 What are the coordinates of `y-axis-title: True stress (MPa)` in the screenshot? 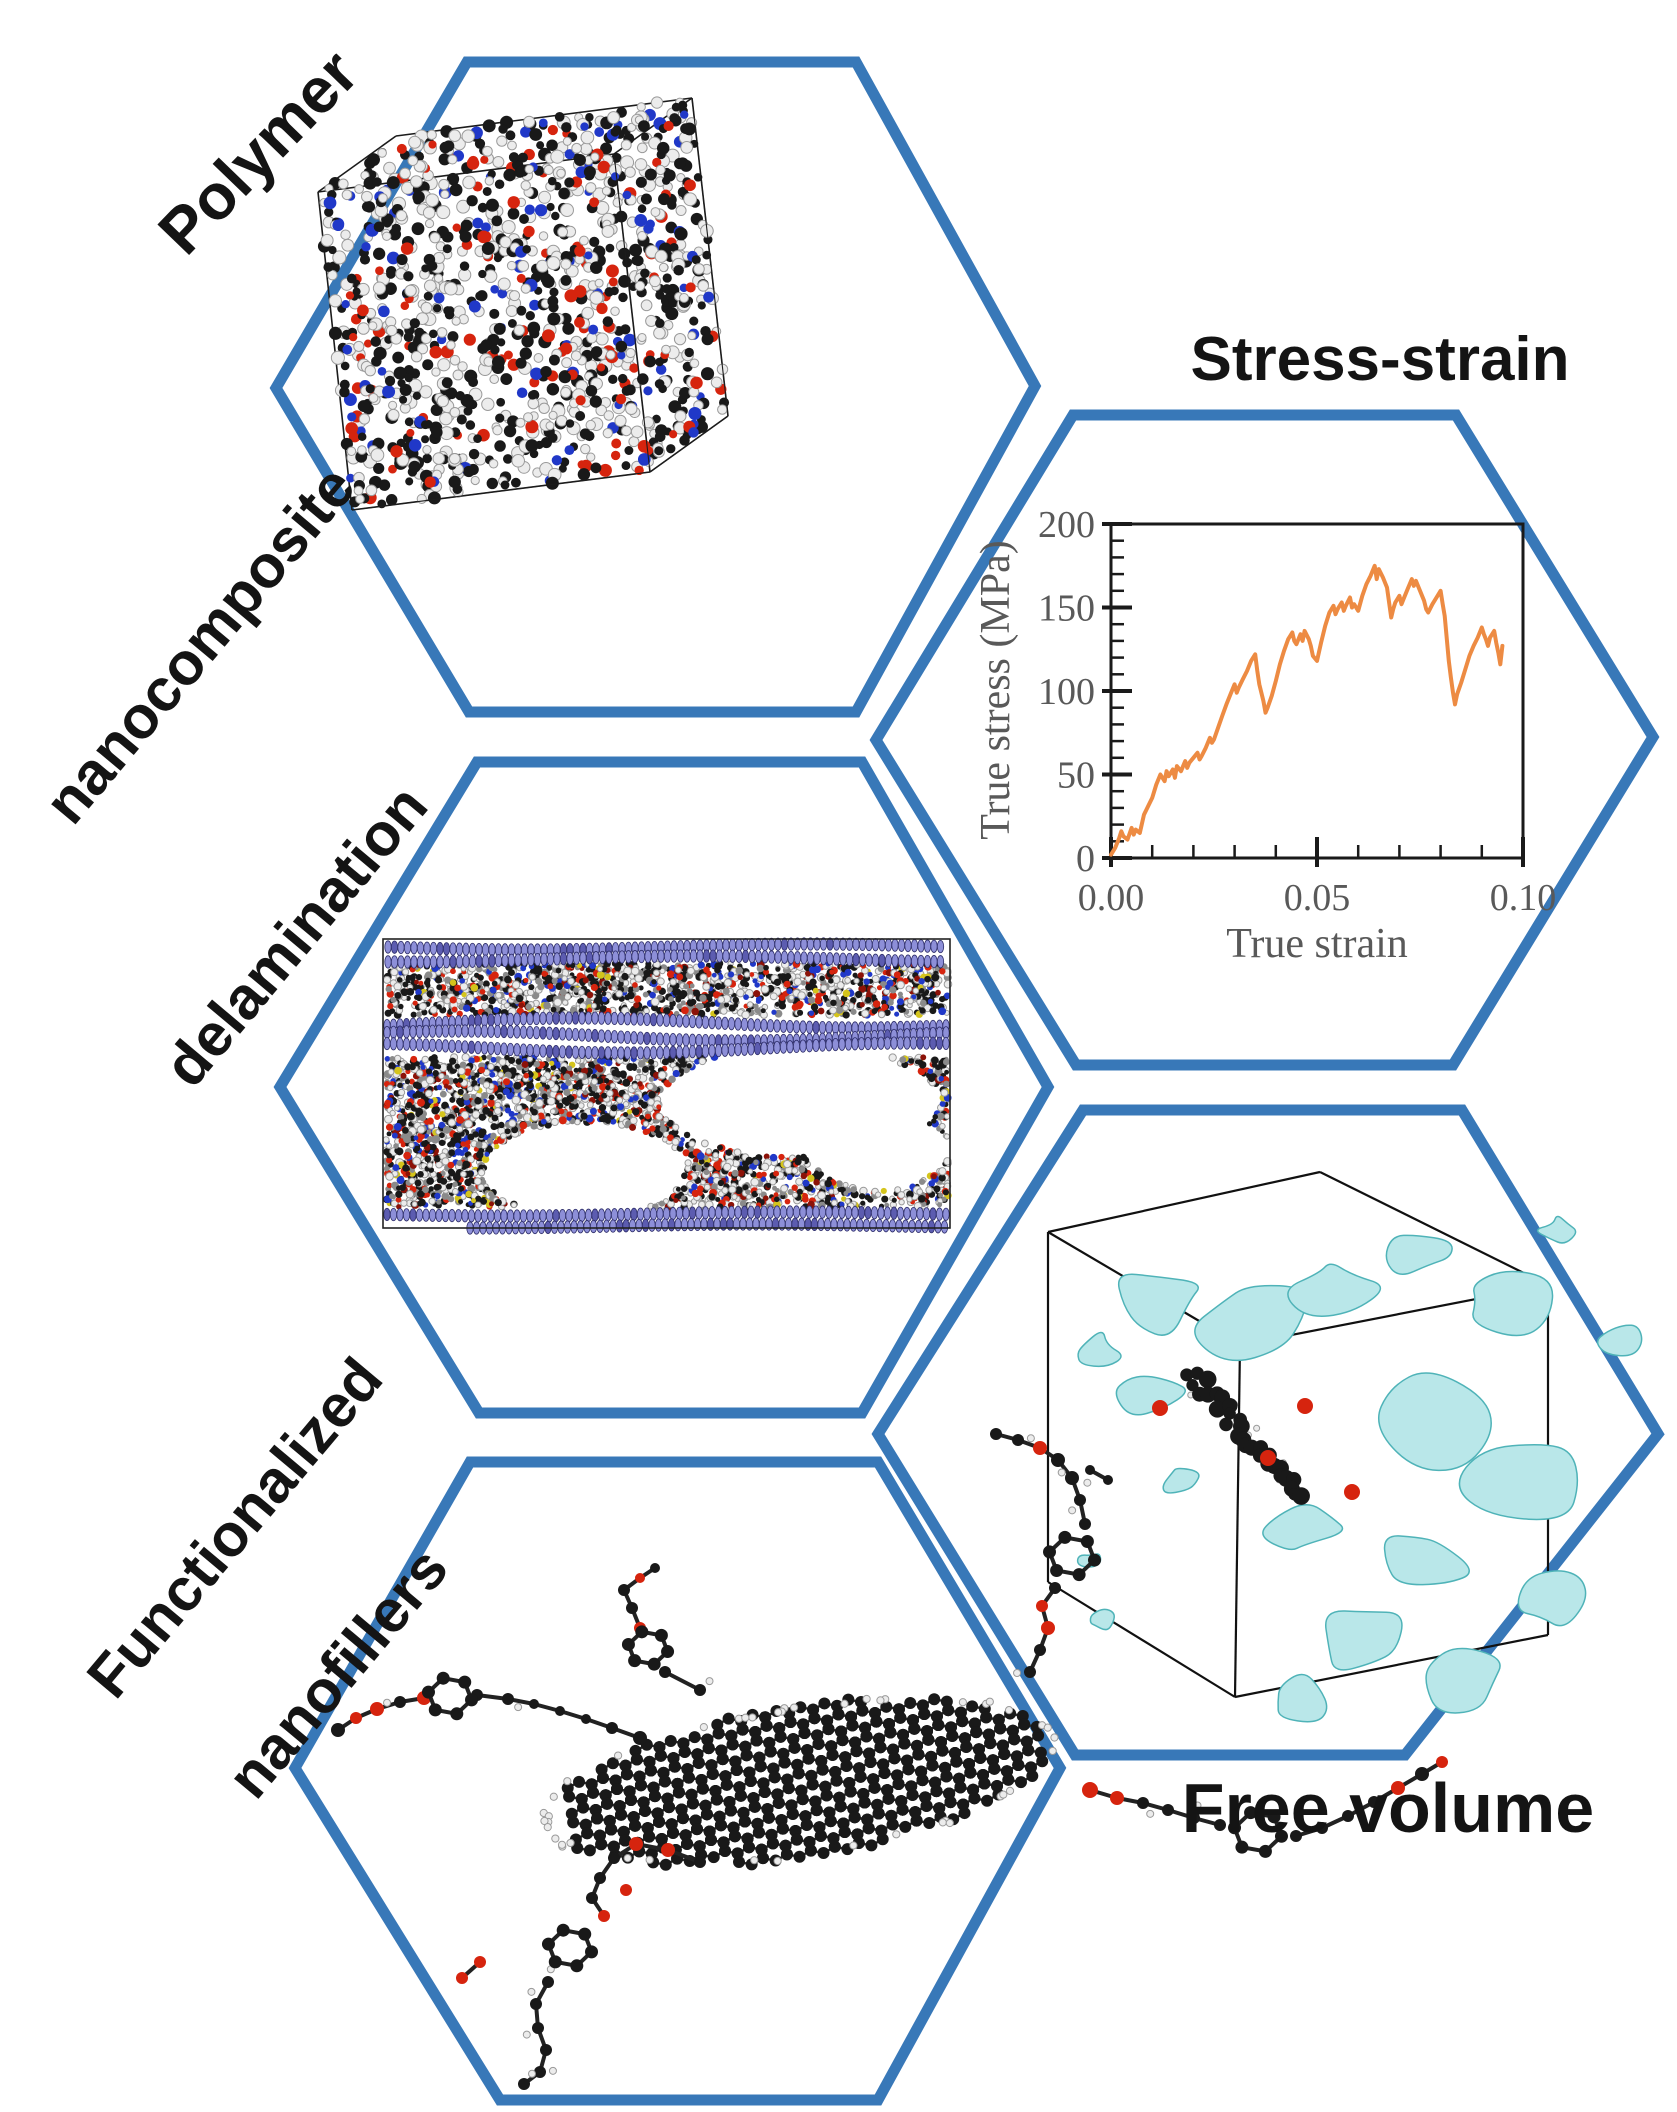 It's located at (996, 690).